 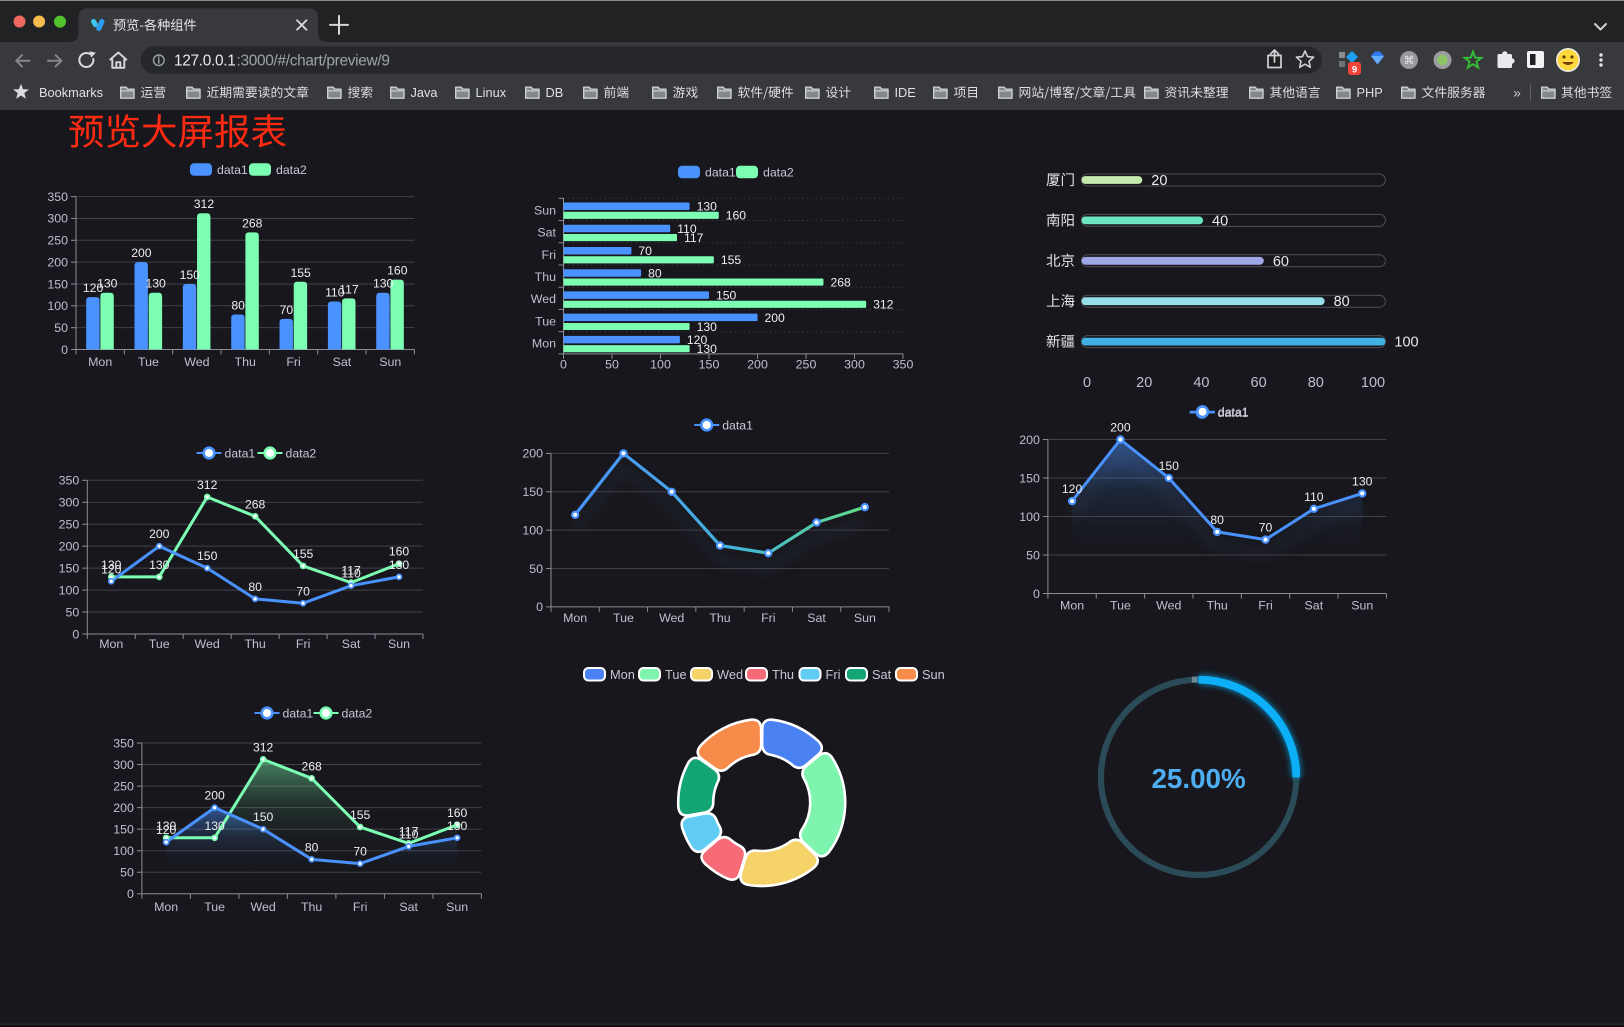 I want to click on svg-text: 9, so click(x=1354, y=69).